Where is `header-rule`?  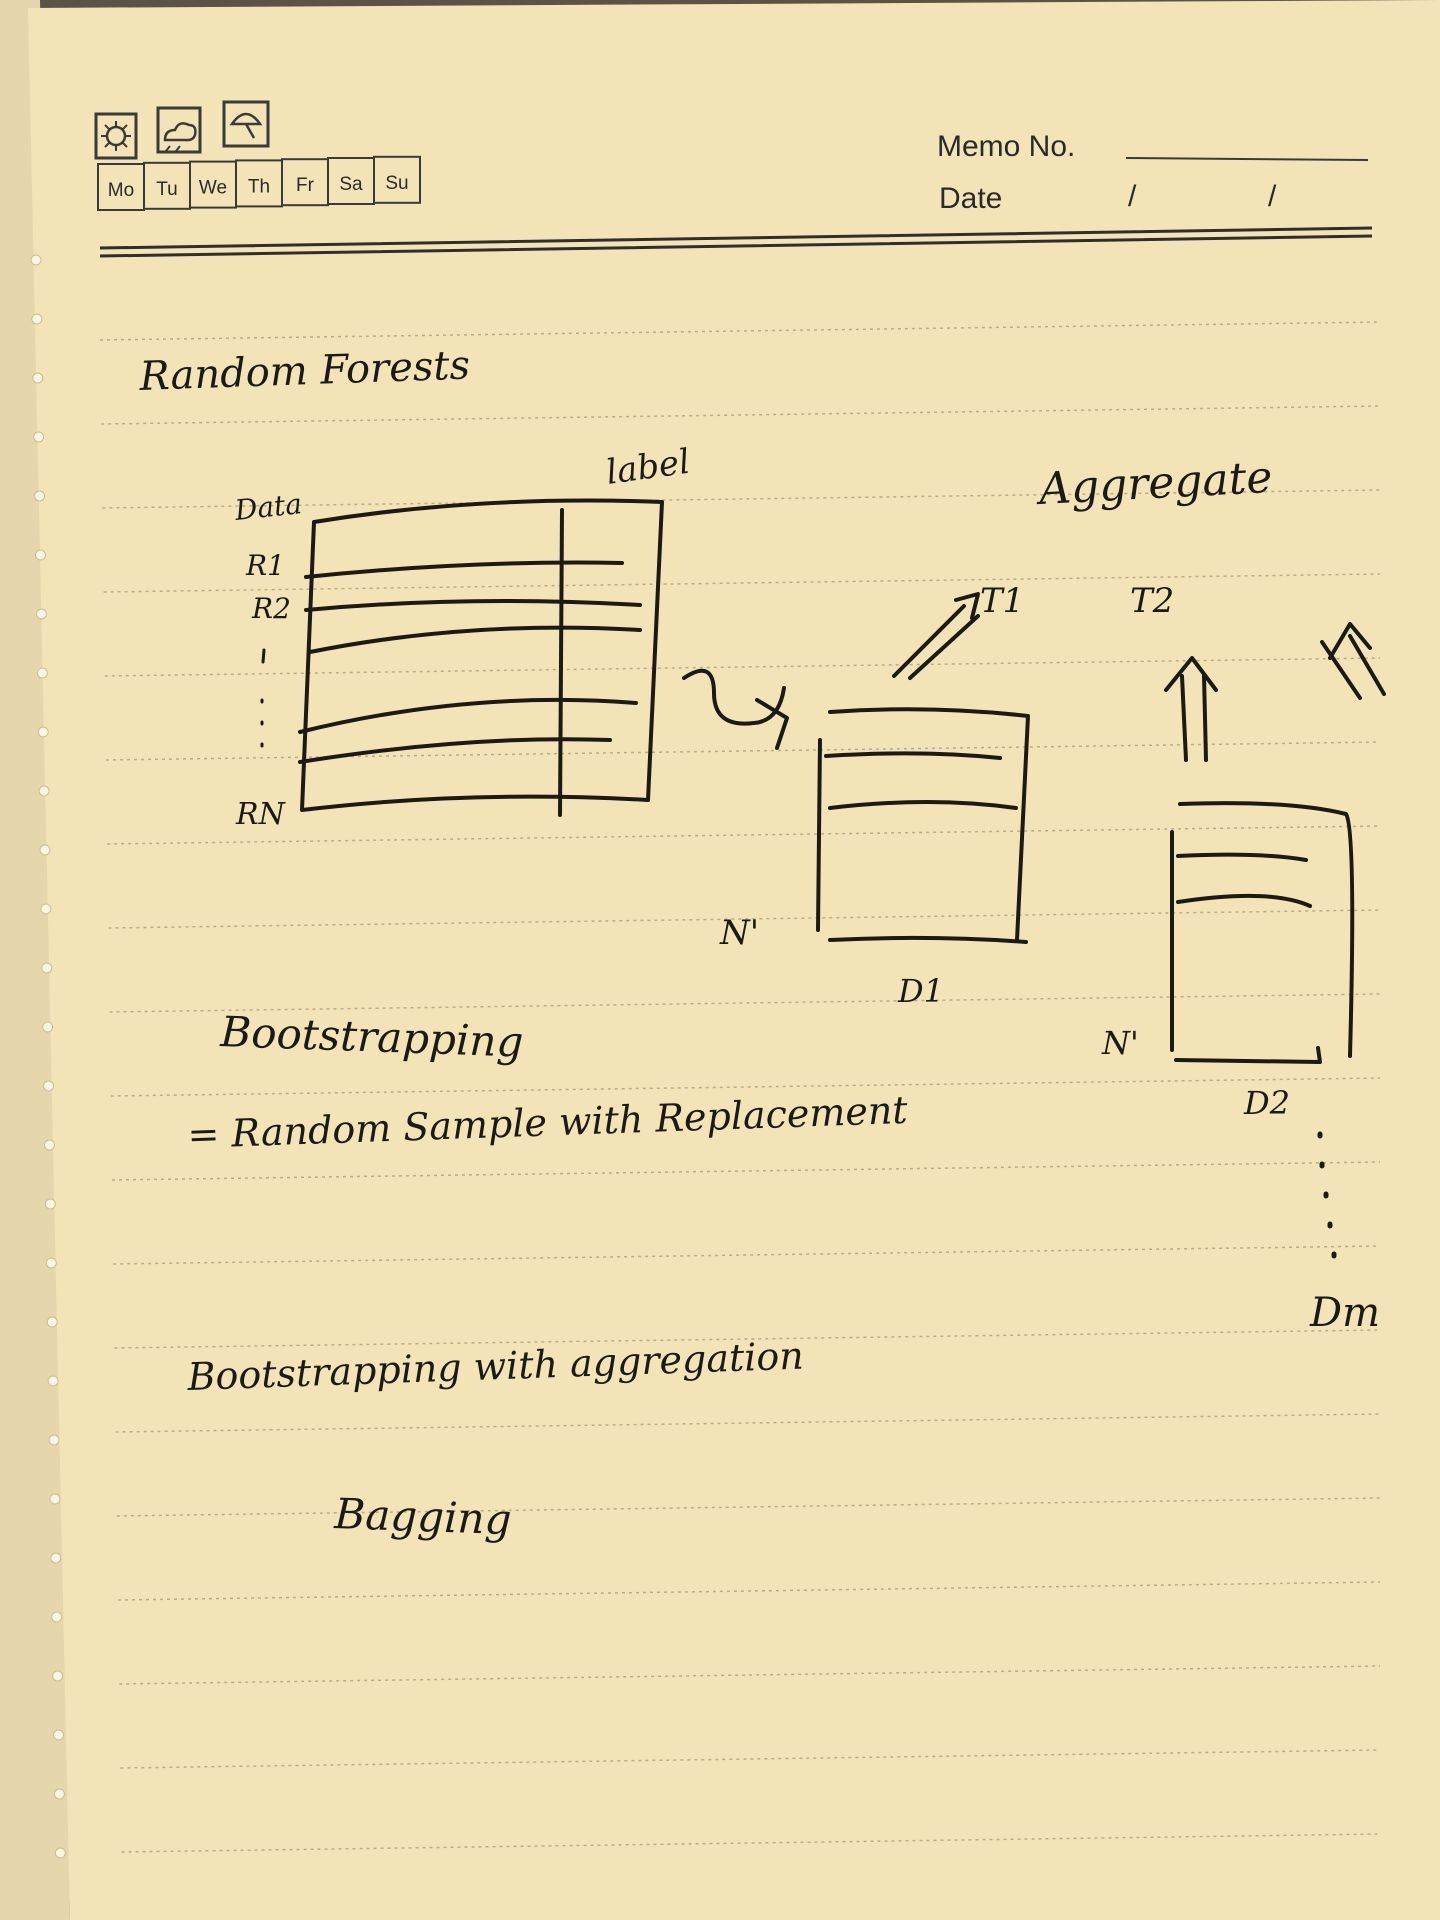
header-rule is located at coordinates (736, 242).